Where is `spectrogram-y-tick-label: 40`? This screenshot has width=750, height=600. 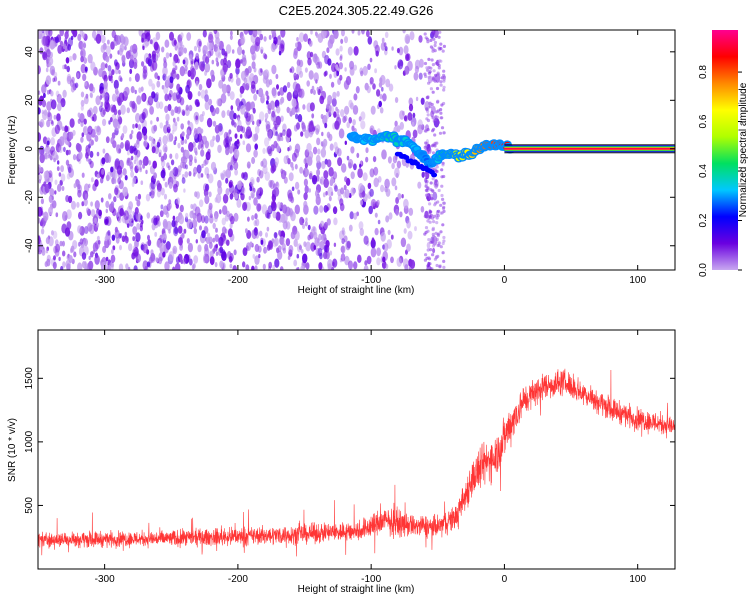
spectrogram-y-tick-label: 40 is located at coordinates (29, 52).